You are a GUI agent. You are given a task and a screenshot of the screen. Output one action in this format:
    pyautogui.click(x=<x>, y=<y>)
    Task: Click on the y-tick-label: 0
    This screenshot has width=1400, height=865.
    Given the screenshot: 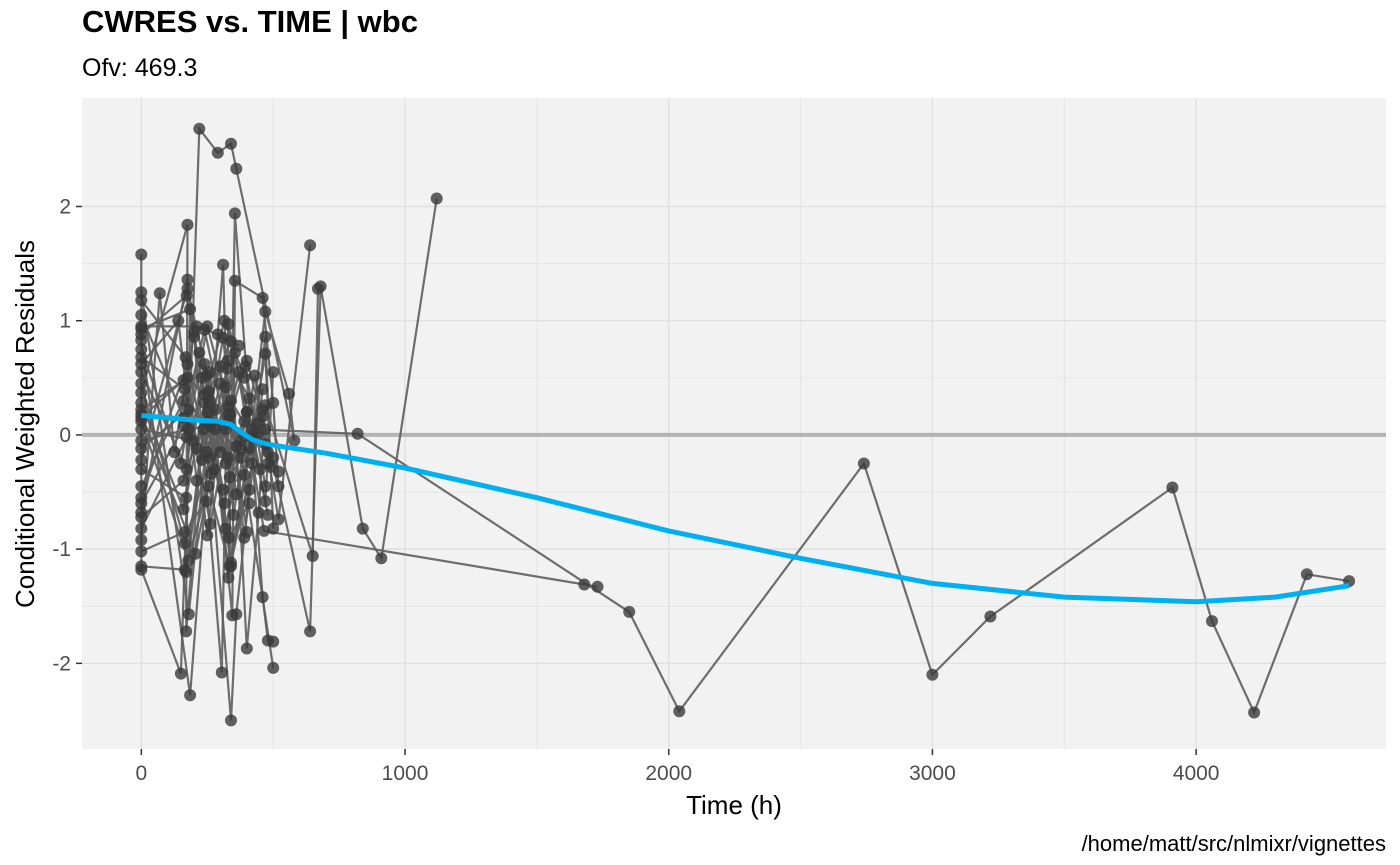 What is the action you would take?
    pyautogui.click(x=65, y=435)
    